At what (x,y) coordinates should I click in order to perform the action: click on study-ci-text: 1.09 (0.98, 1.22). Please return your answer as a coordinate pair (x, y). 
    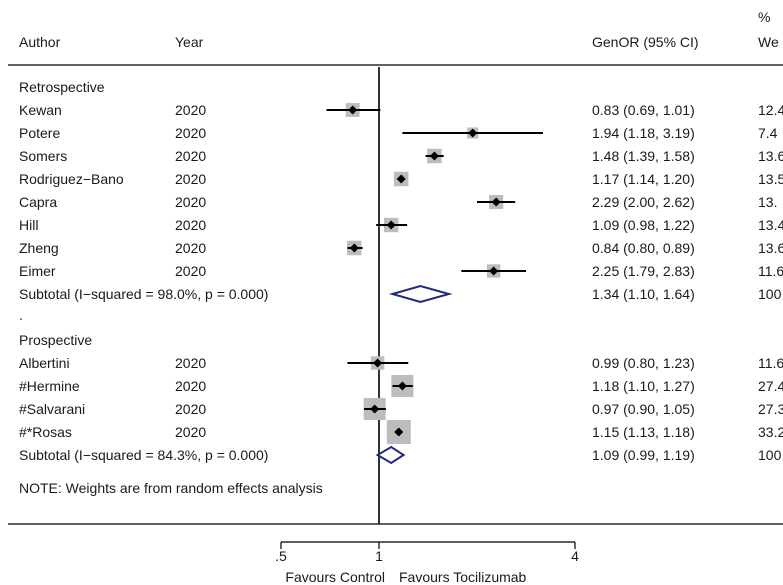
    Looking at the image, I should click on (643, 225).